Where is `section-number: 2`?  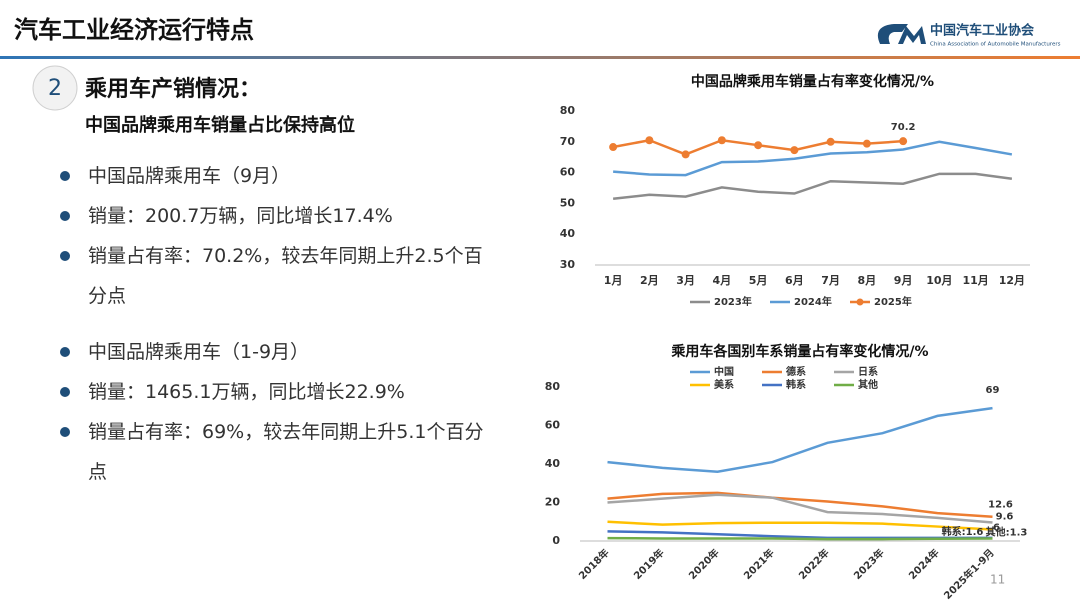
section-number: 2 is located at coordinates (55, 88).